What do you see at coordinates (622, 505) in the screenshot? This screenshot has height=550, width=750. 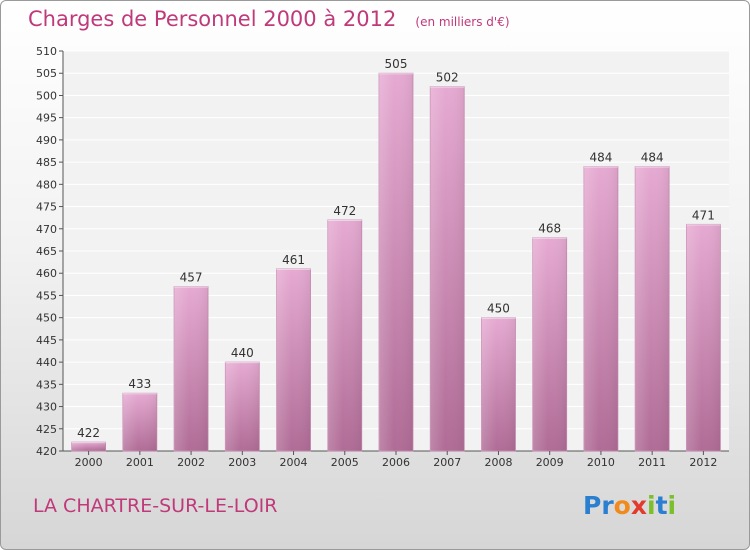 I see `logo-letter: o` at bounding box center [622, 505].